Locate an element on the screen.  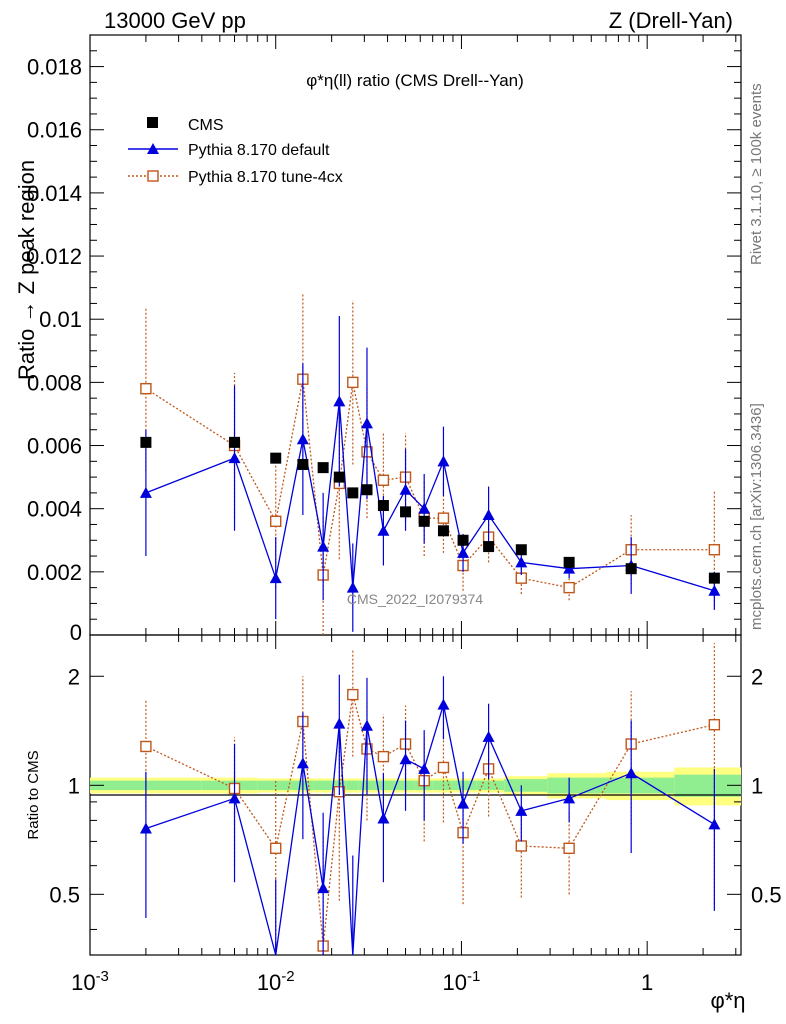
legend-cms-marker is located at coordinates (152, 122).